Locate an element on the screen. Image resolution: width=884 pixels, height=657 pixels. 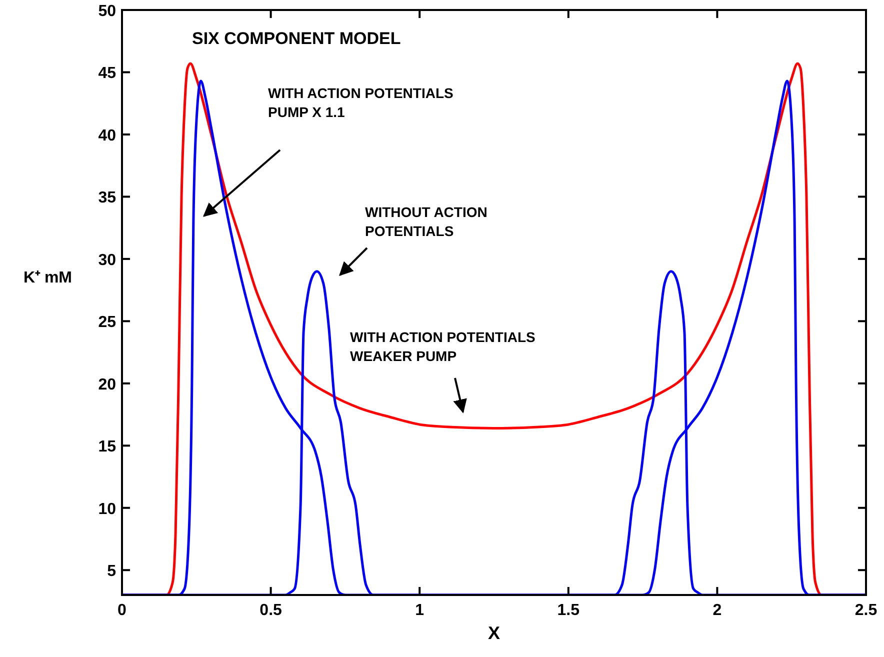
y-tick-label: 30 is located at coordinates (107, 260).